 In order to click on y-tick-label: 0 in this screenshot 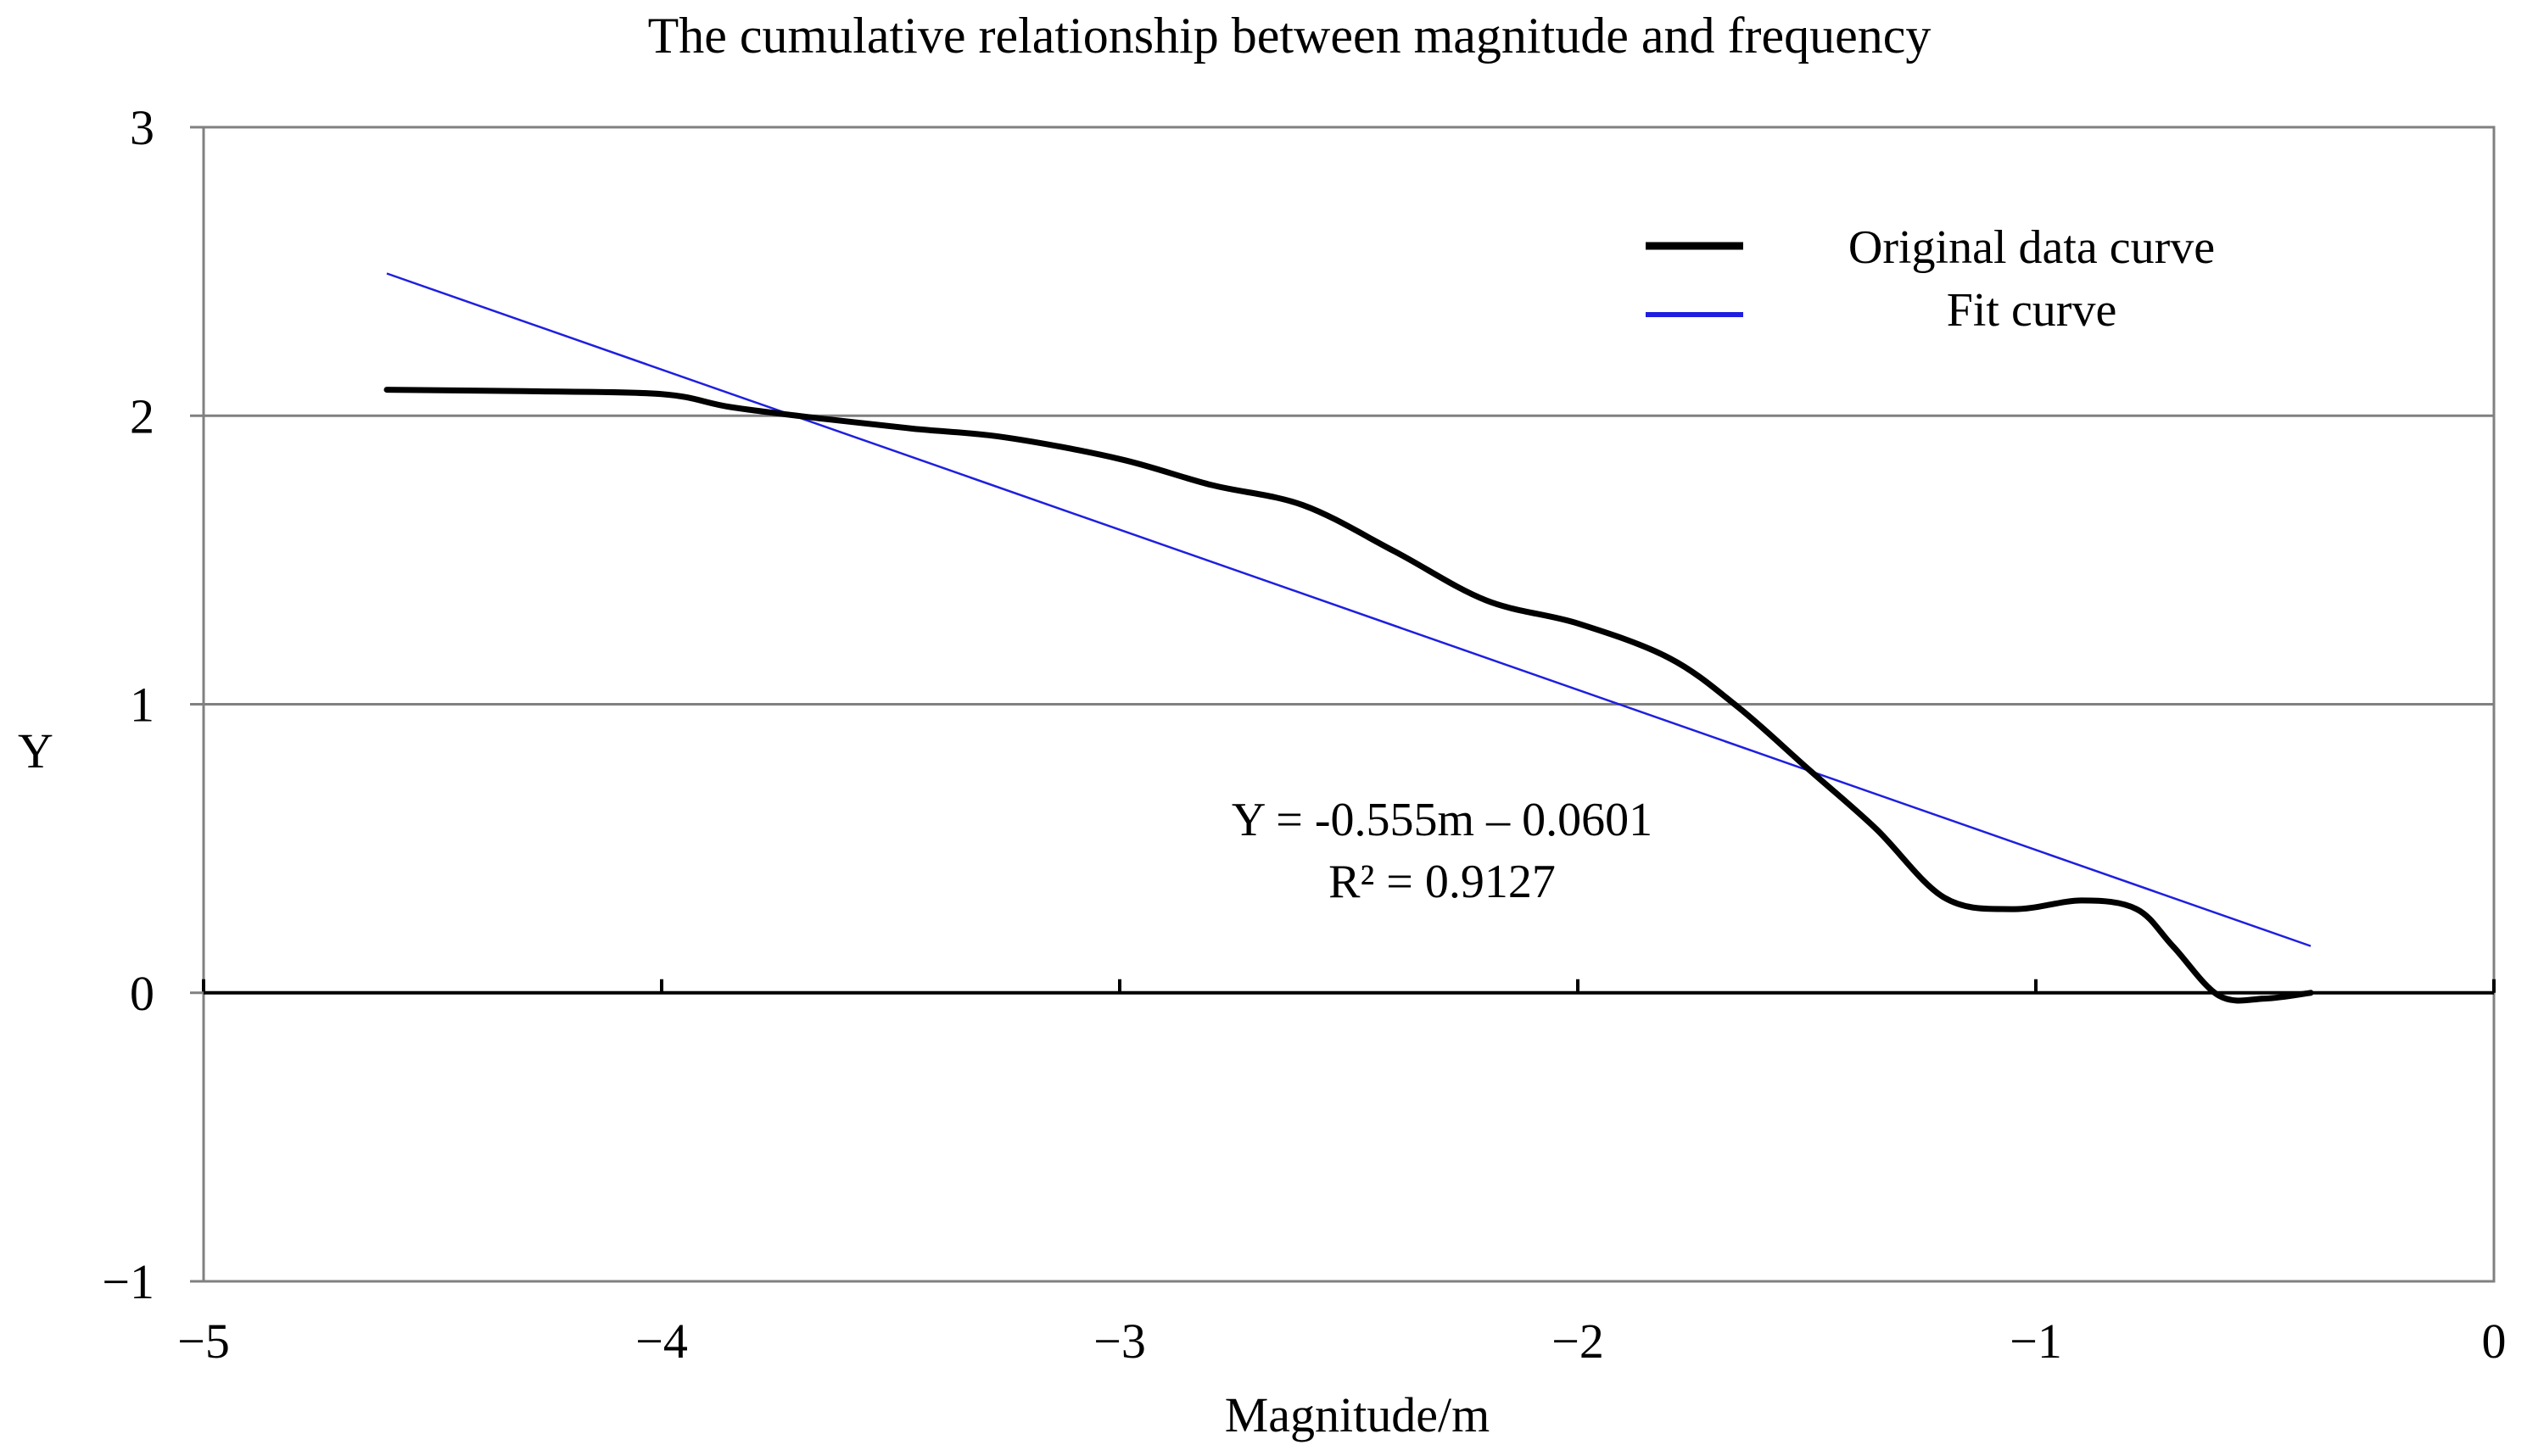, I will do `click(142, 993)`.